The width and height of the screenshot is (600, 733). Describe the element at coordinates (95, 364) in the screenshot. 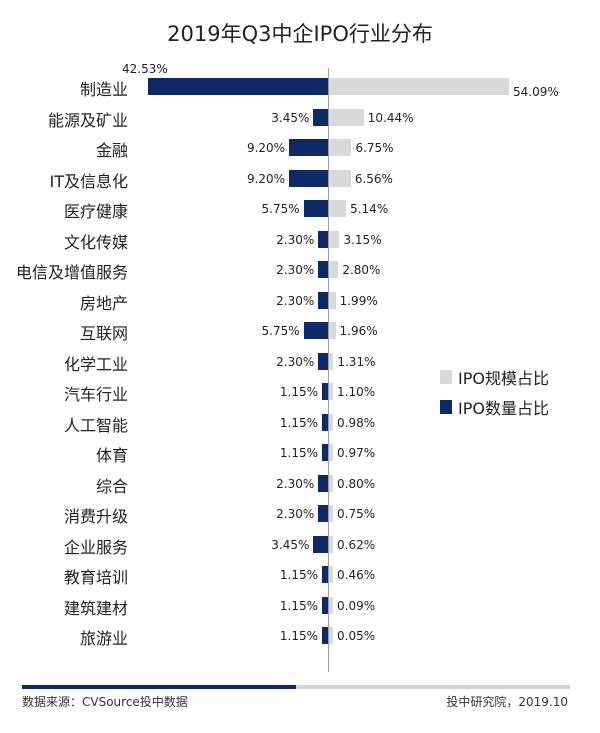

I see `category-label: 化学工业` at that location.